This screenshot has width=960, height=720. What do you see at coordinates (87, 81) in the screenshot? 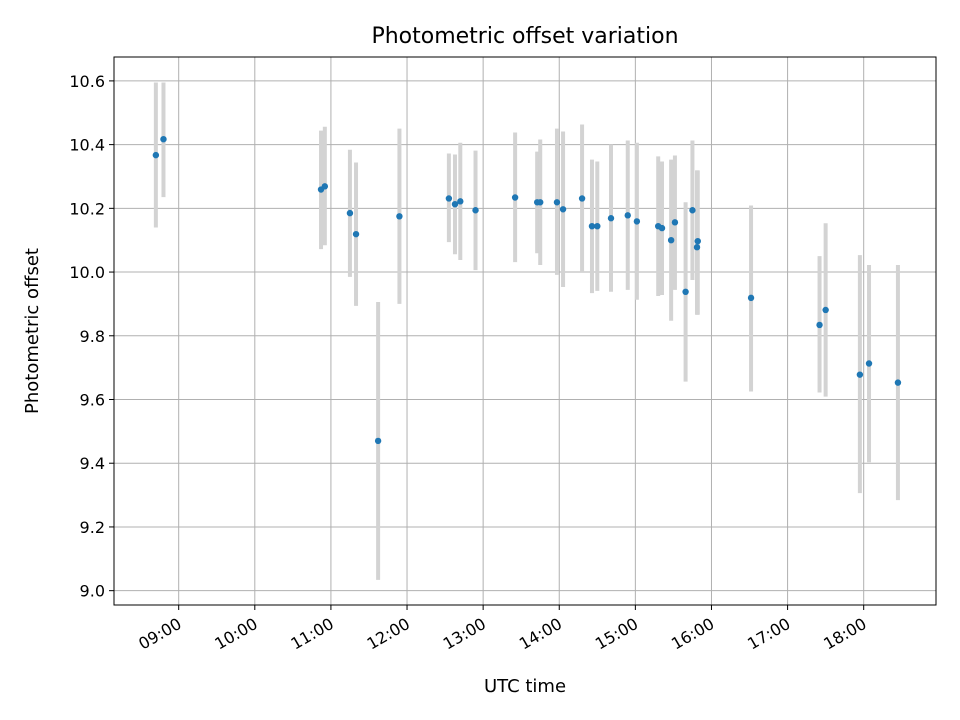
I see `y-tick-label: 10.6` at bounding box center [87, 81].